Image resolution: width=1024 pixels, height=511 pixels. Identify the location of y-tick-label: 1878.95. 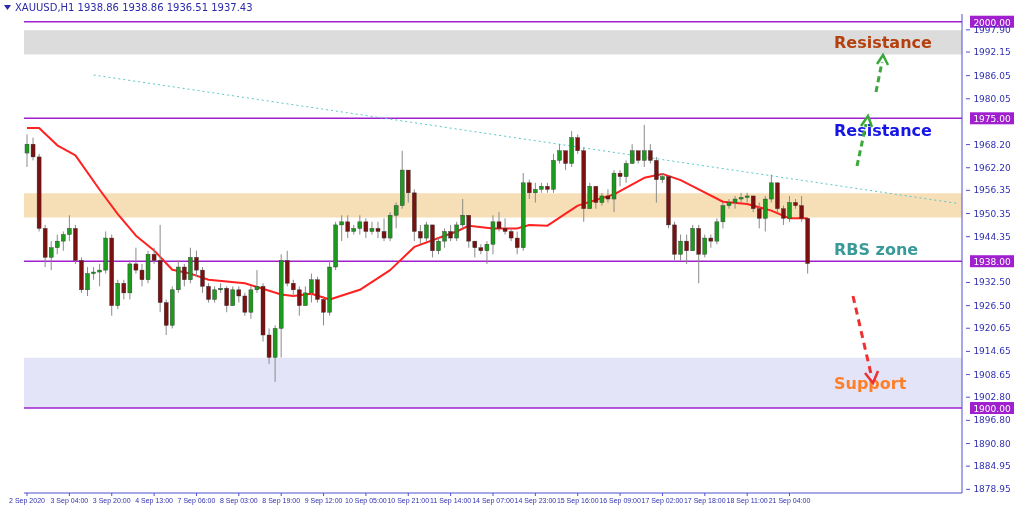
(992, 489).